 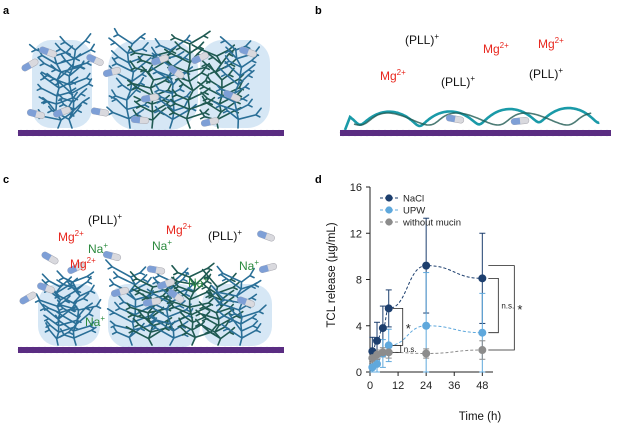 What do you see at coordinates (359, 373) in the screenshot?
I see `y-tick-label: 0` at bounding box center [359, 373].